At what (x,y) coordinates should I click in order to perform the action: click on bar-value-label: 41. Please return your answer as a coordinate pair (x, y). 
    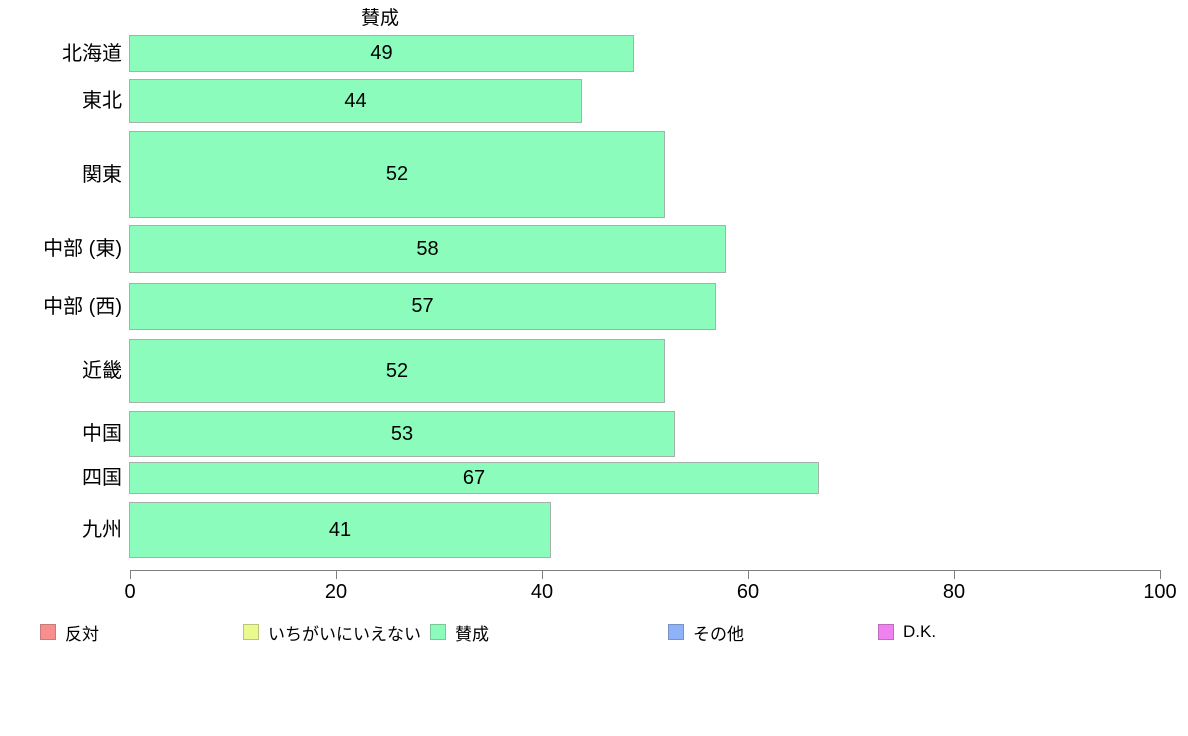
    Looking at the image, I should click on (340, 529).